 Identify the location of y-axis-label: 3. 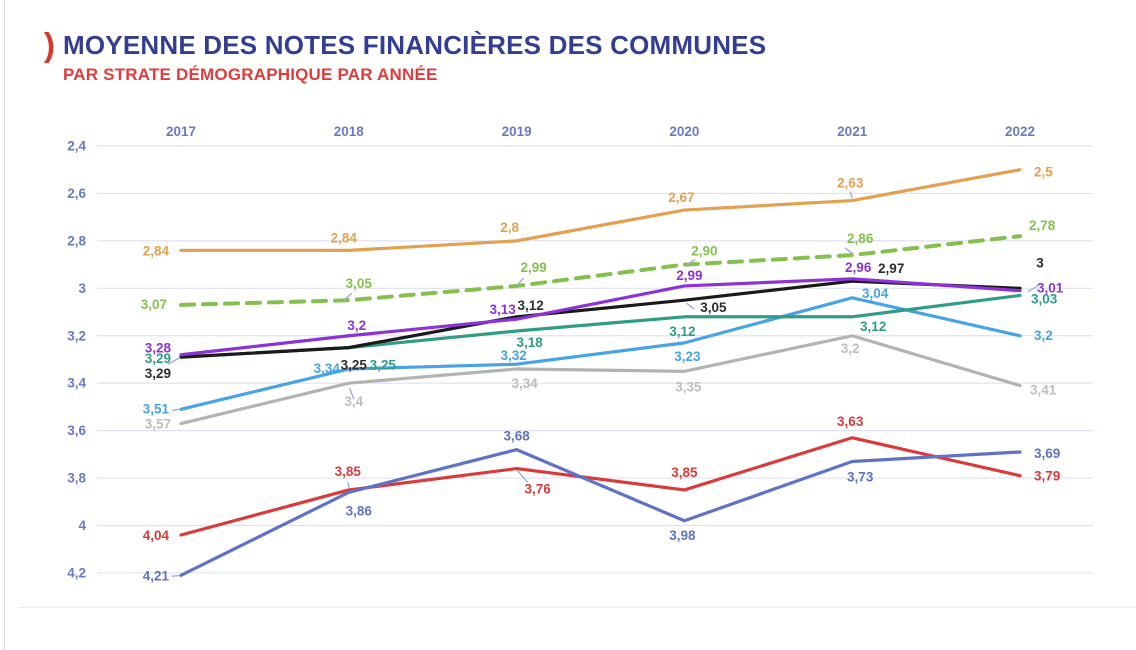
(82, 288).